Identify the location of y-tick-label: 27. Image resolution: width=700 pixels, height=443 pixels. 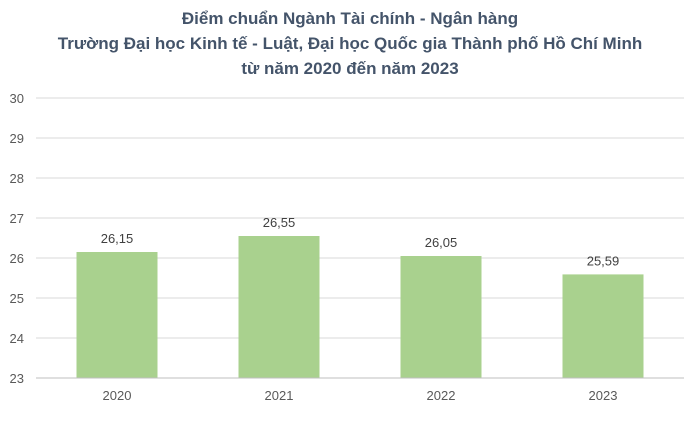
(17, 218).